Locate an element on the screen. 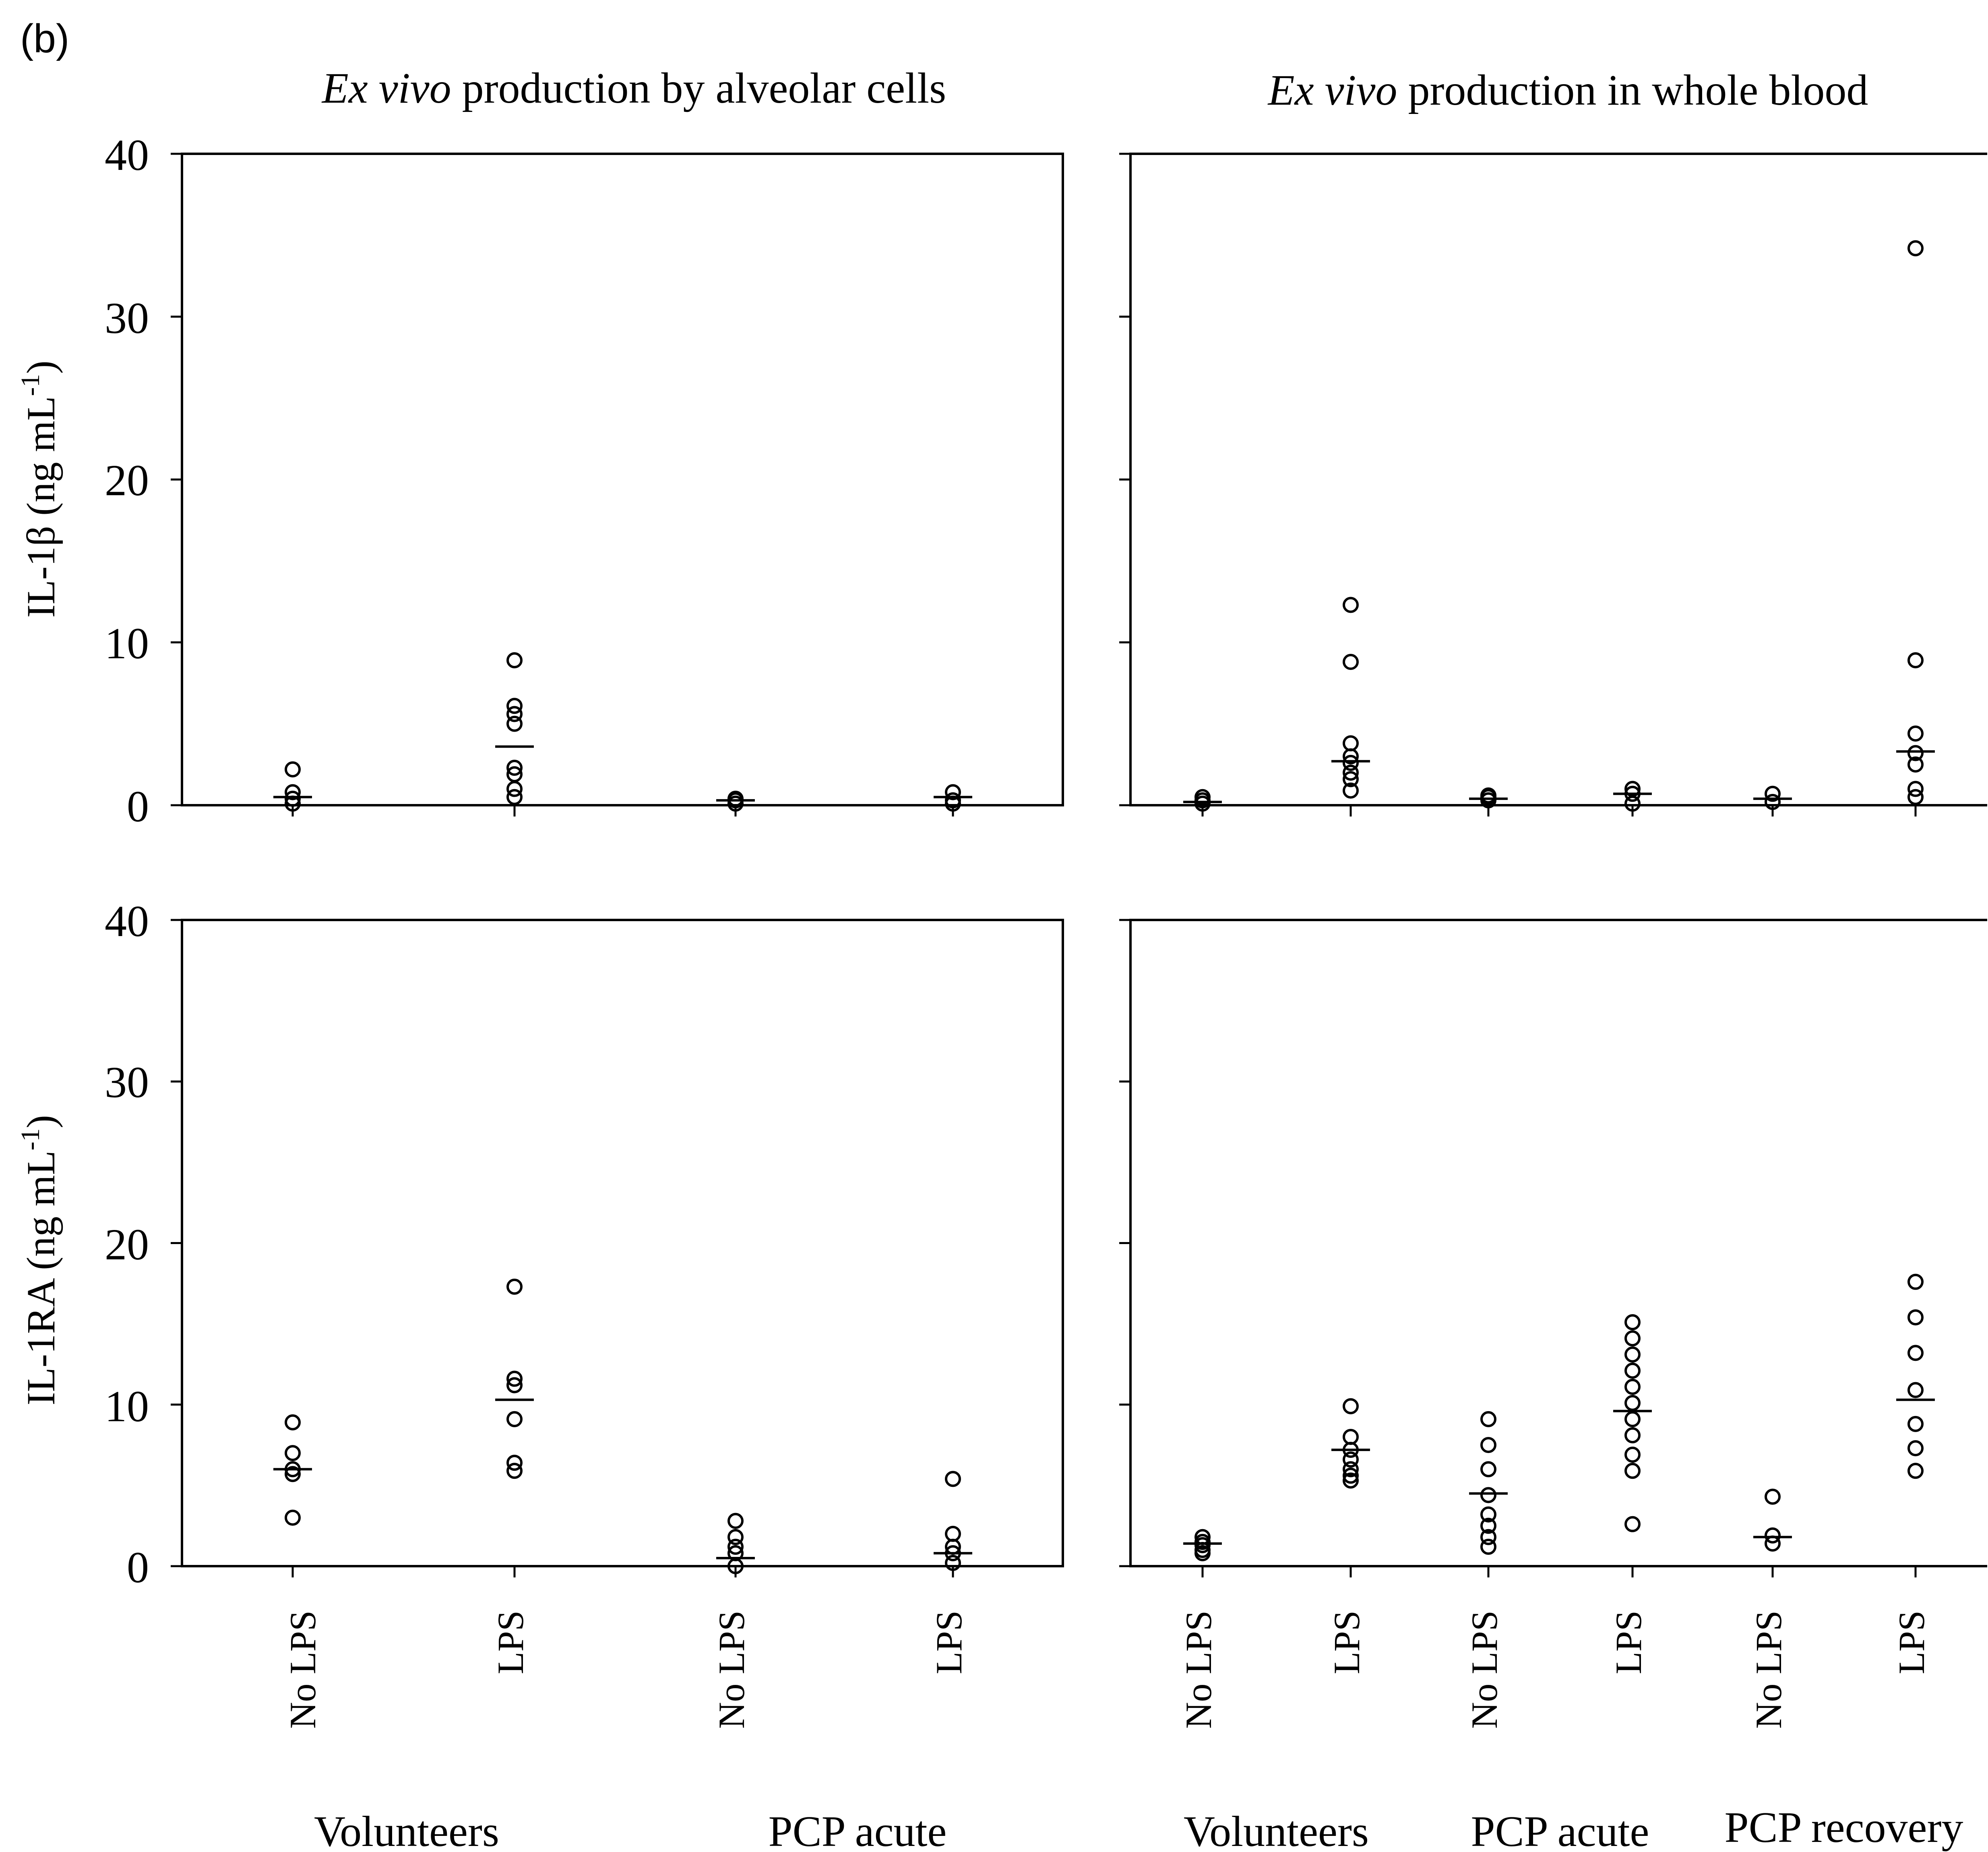  column-title-alveolar: Ex vivo production by alveolar cells is located at coordinates (633, 88).